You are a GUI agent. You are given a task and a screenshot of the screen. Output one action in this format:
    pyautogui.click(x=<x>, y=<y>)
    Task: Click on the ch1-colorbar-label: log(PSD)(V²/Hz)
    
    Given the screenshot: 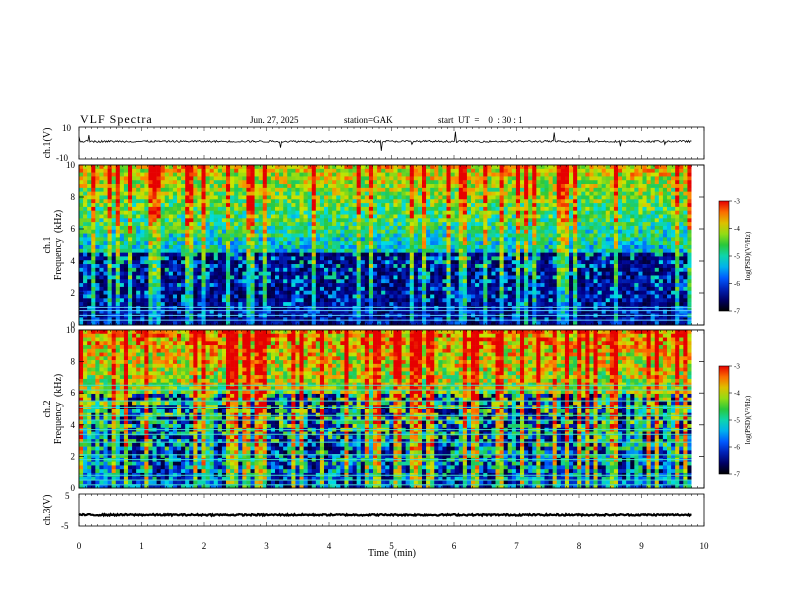 What is the action you would take?
    pyautogui.click(x=748, y=255)
    